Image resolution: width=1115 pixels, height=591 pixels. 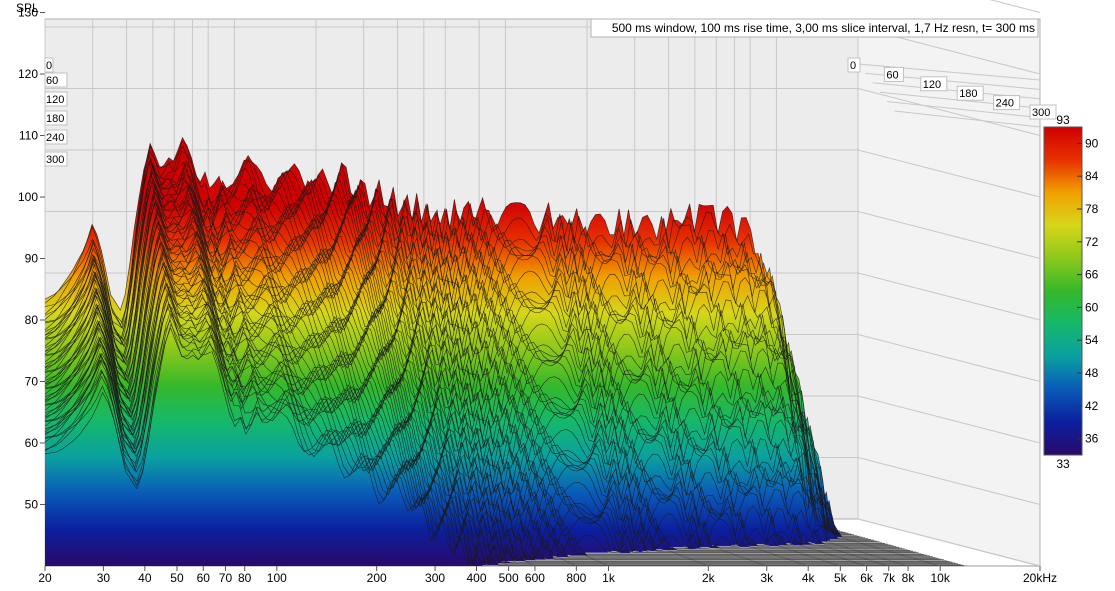 What do you see at coordinates (940, 578) in the screenshot?
I see `x-tick-label: 10k` at bounding box center [940, 578].